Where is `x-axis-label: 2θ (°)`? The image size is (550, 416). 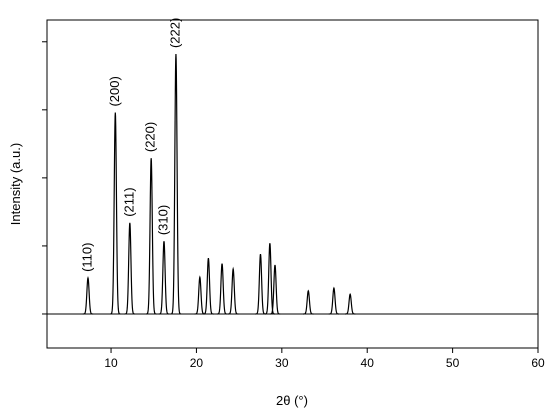
x-axis-label: 2θ (°) is located at coordinates (292, 400).